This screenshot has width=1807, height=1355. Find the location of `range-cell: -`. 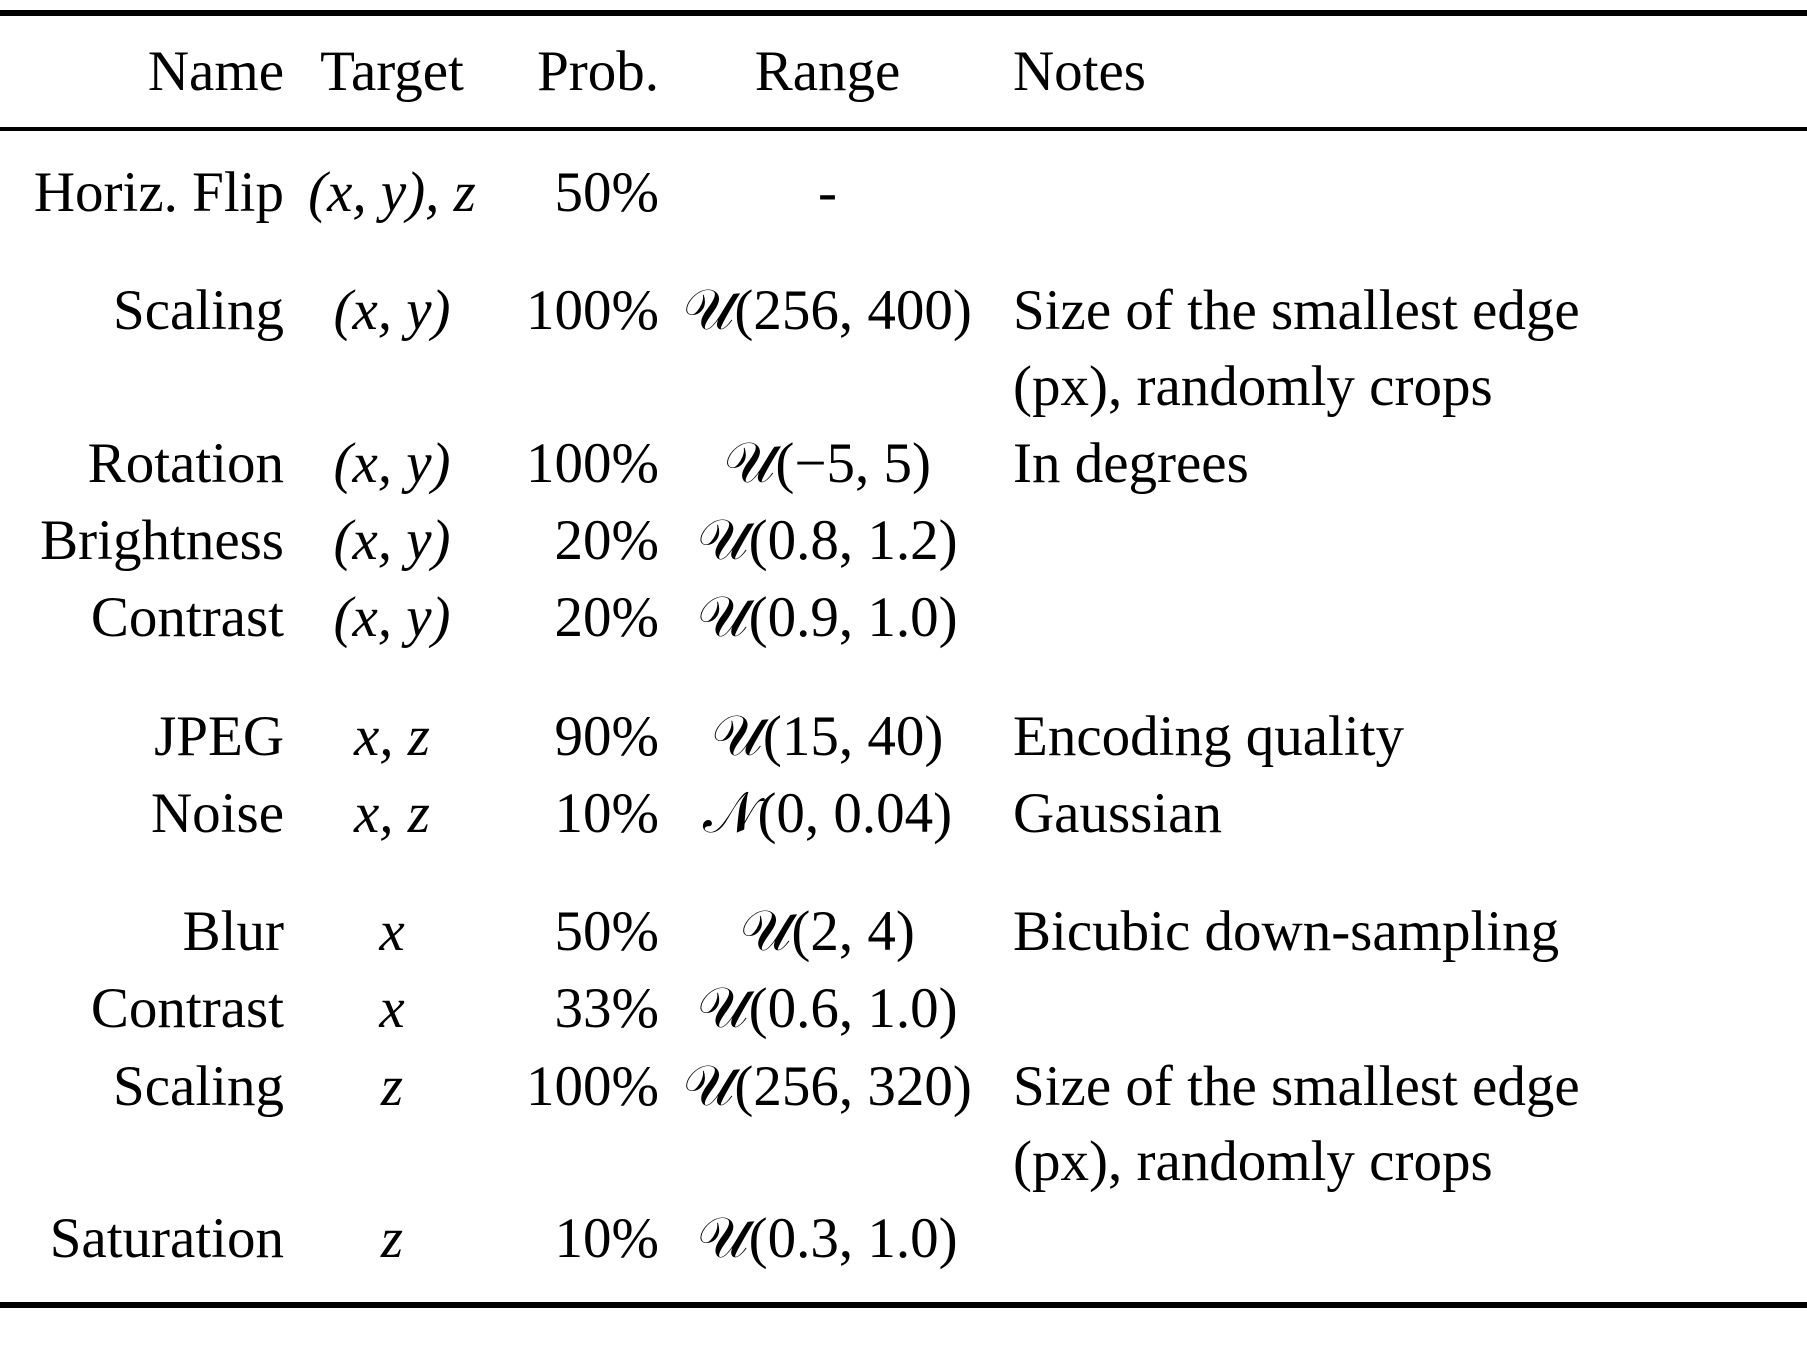

range-cell: - is located at coordinates (827, 180).